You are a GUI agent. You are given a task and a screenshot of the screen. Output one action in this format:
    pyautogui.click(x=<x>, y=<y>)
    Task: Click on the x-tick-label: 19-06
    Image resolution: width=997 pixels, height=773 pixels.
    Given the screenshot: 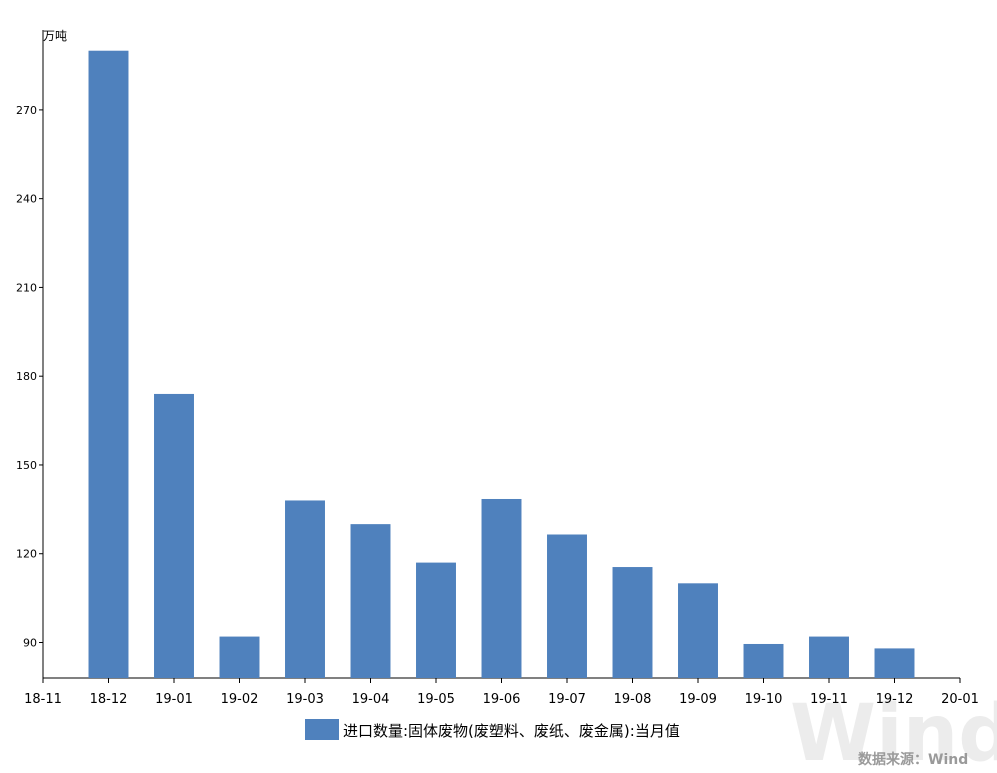 What is the action you would take?
    pyautogui.click(x=502, y=699)
    